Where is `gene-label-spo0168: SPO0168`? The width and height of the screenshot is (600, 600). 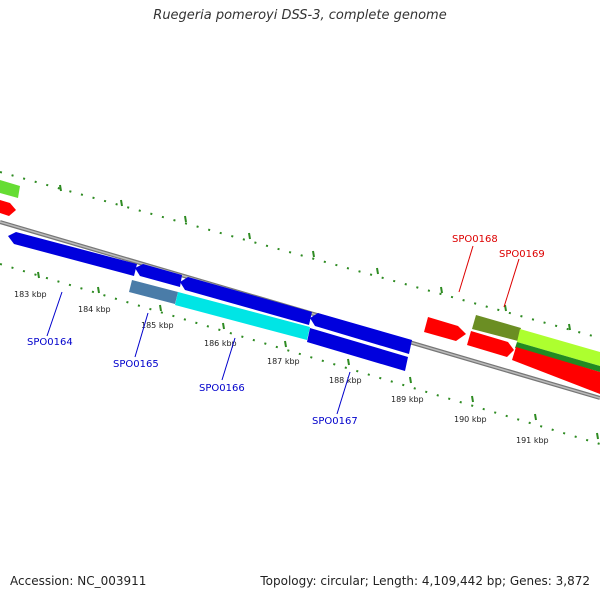 gene-label-spo0168: SPO0168 is located at coordinates (475, 239).